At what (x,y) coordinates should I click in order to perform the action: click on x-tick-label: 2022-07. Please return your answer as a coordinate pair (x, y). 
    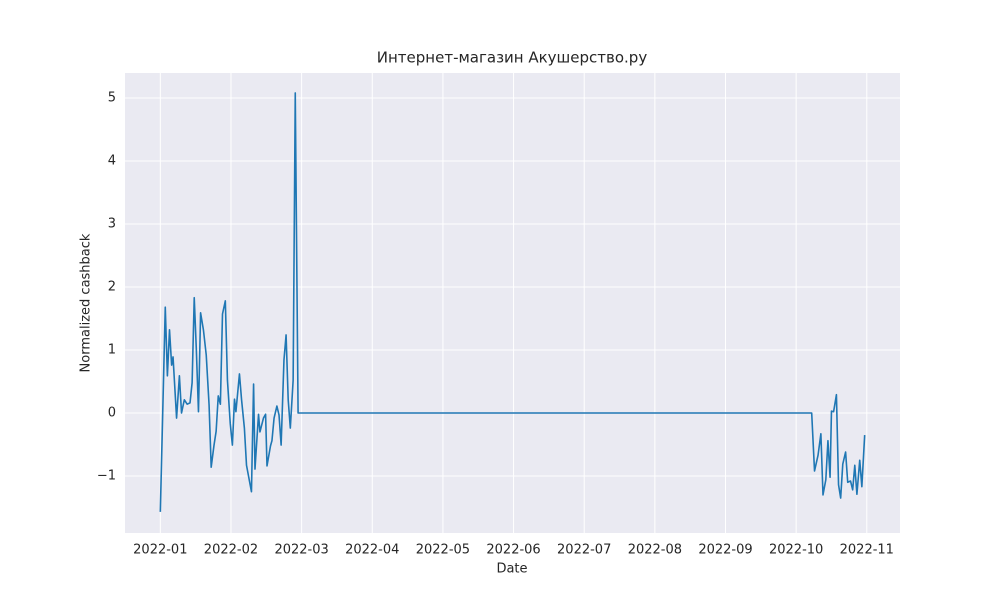
    Looking at the image, I should click on (584, 550).